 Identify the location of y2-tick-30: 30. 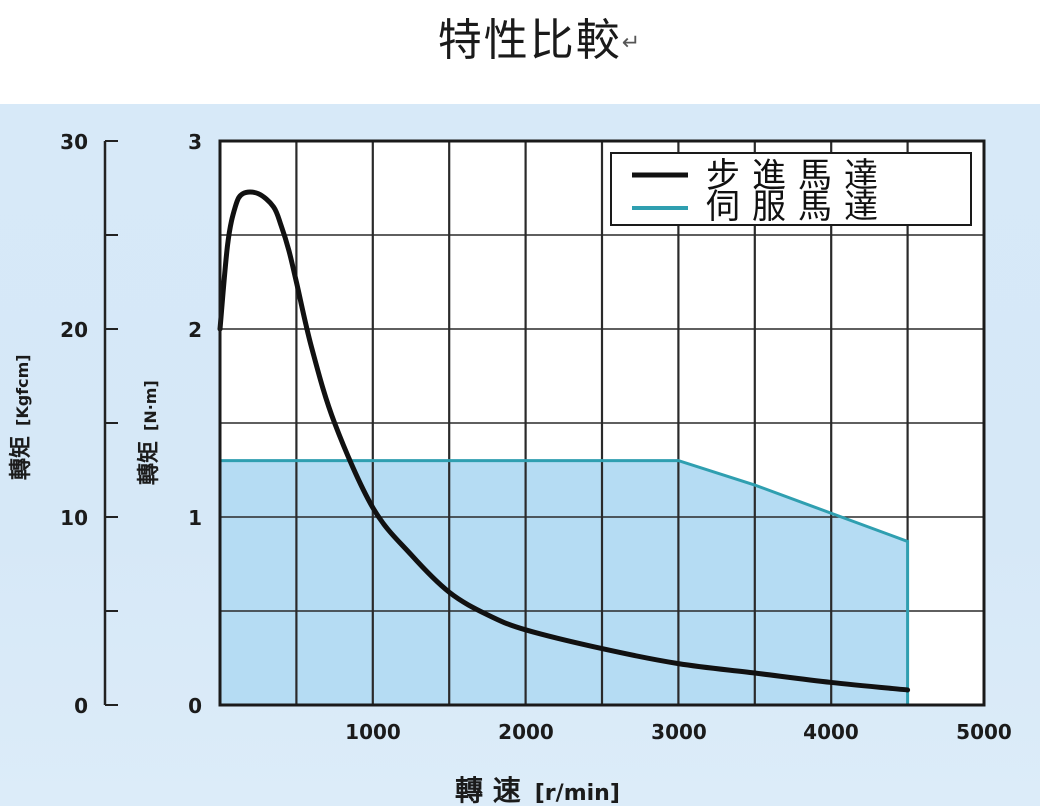
(74, 142).